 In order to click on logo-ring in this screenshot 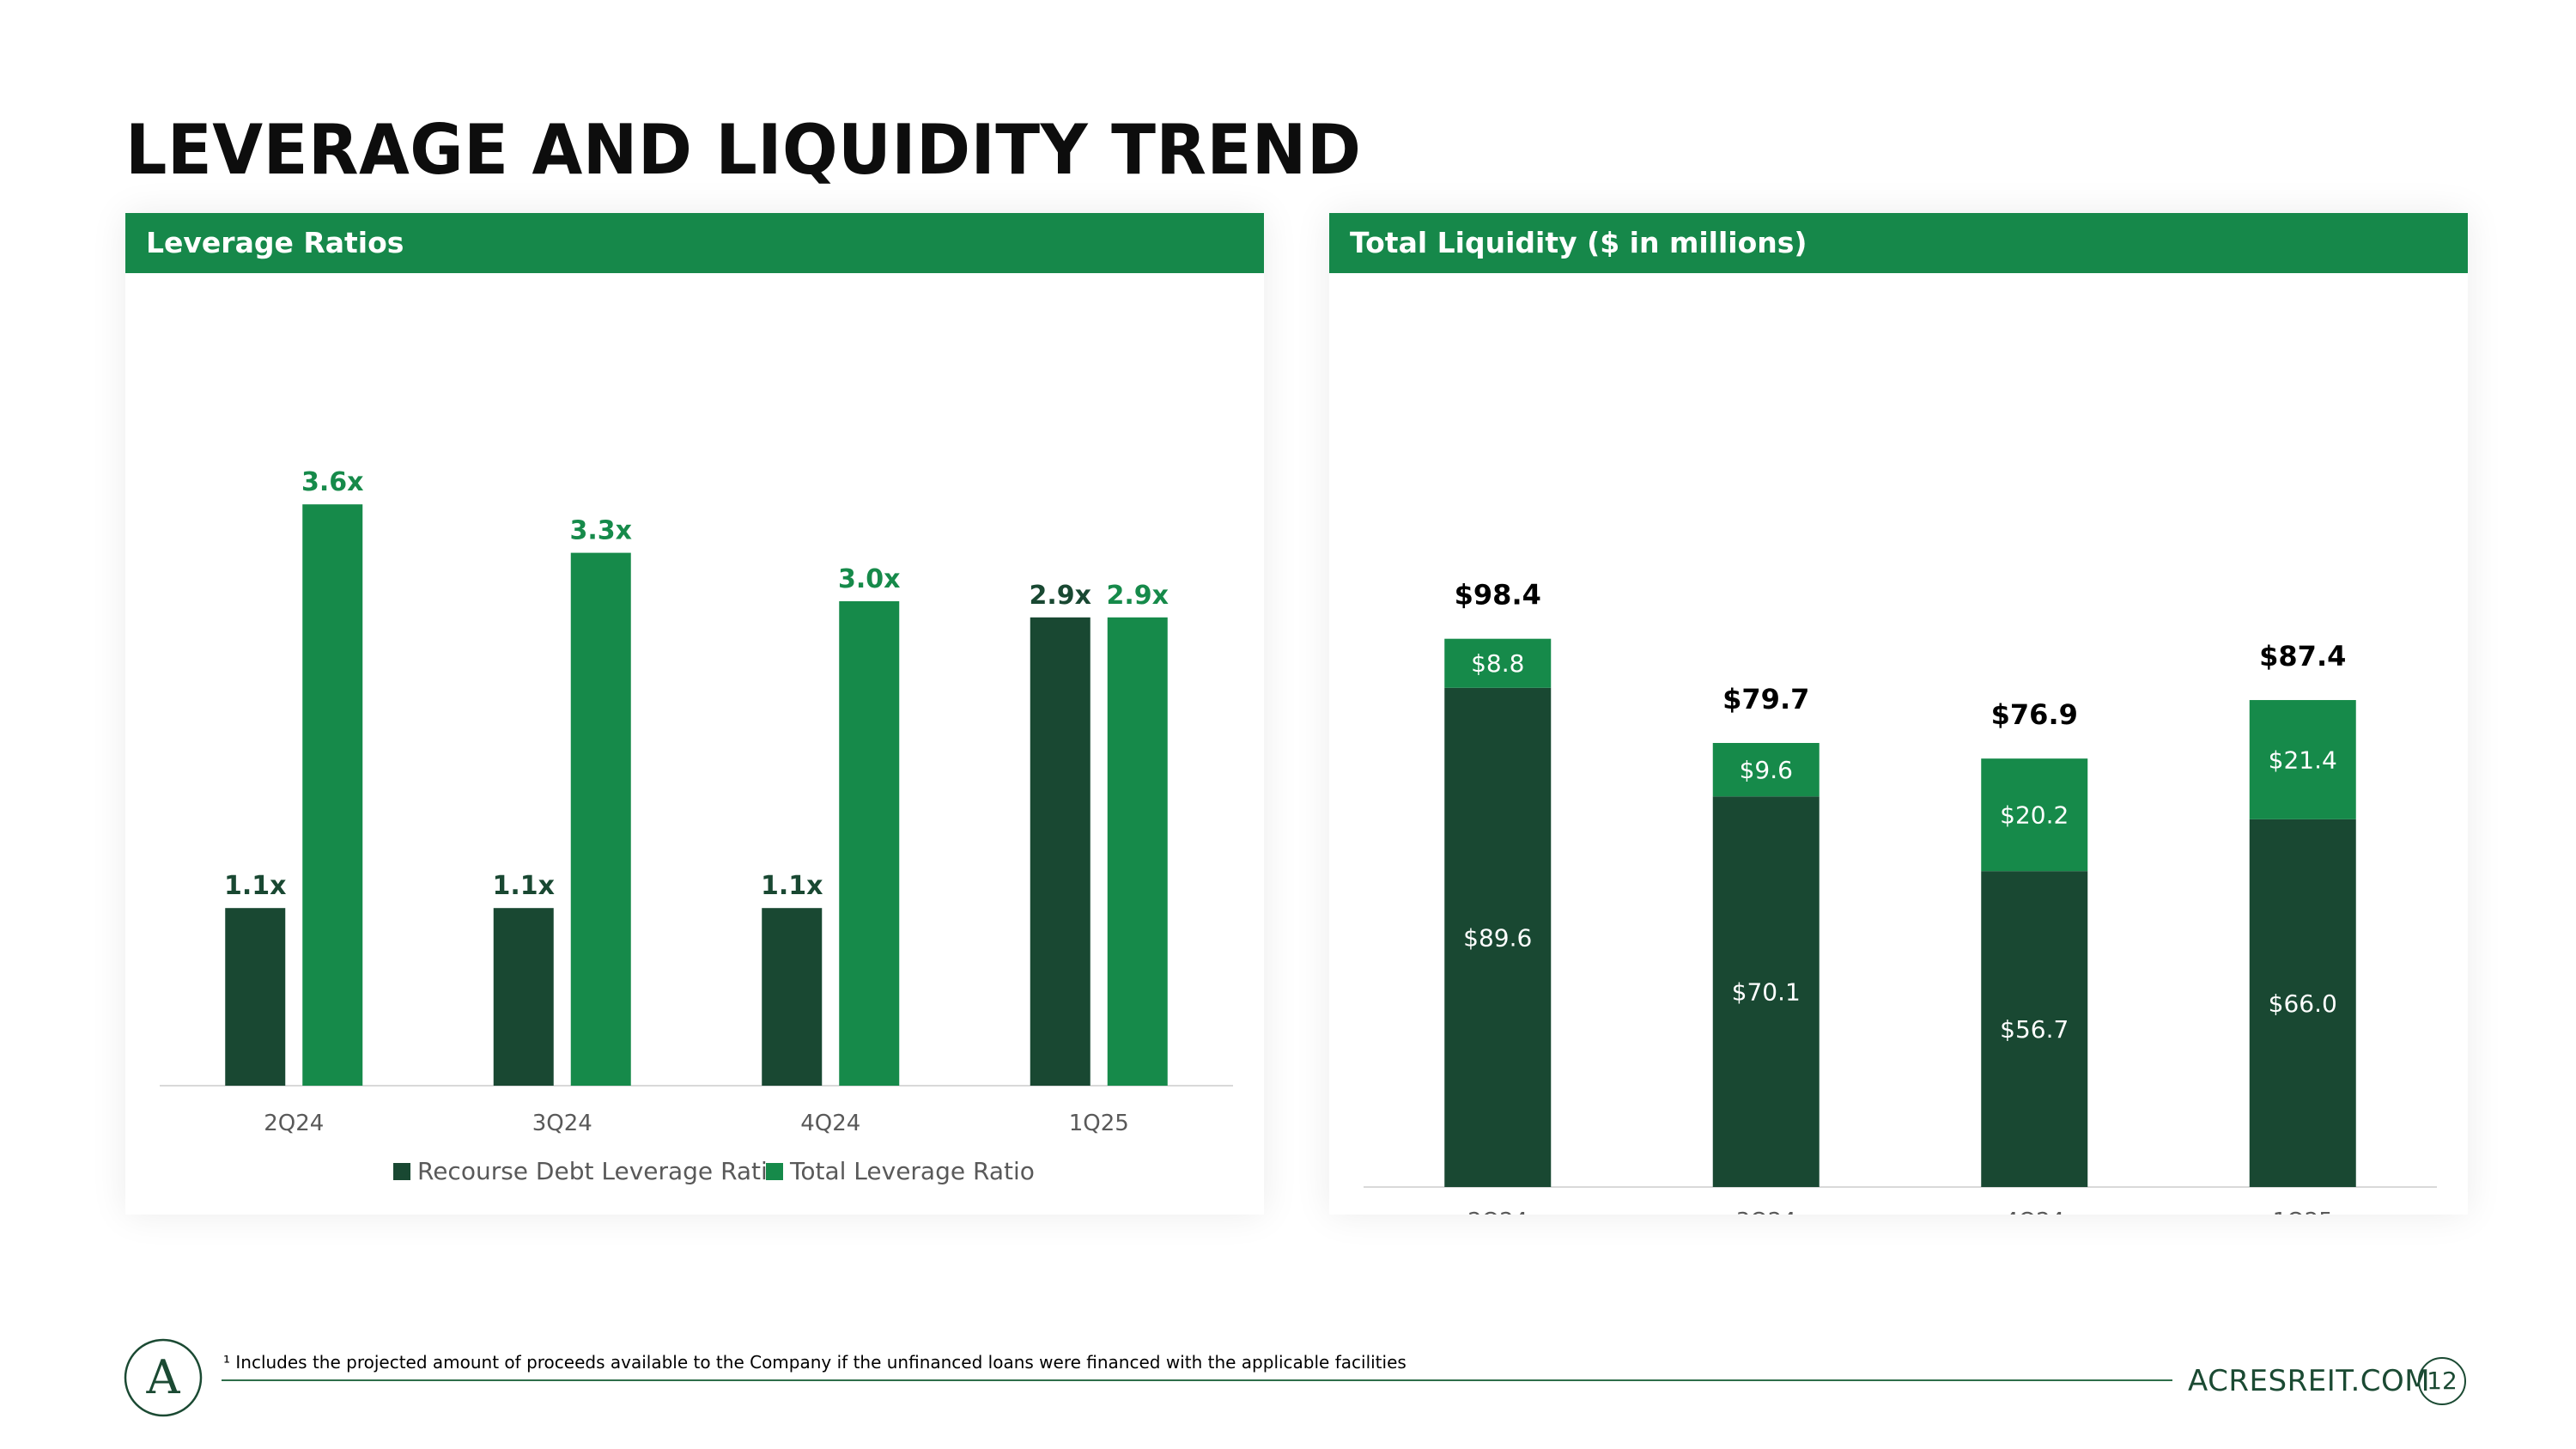, I will do `click(164, 1377)`.